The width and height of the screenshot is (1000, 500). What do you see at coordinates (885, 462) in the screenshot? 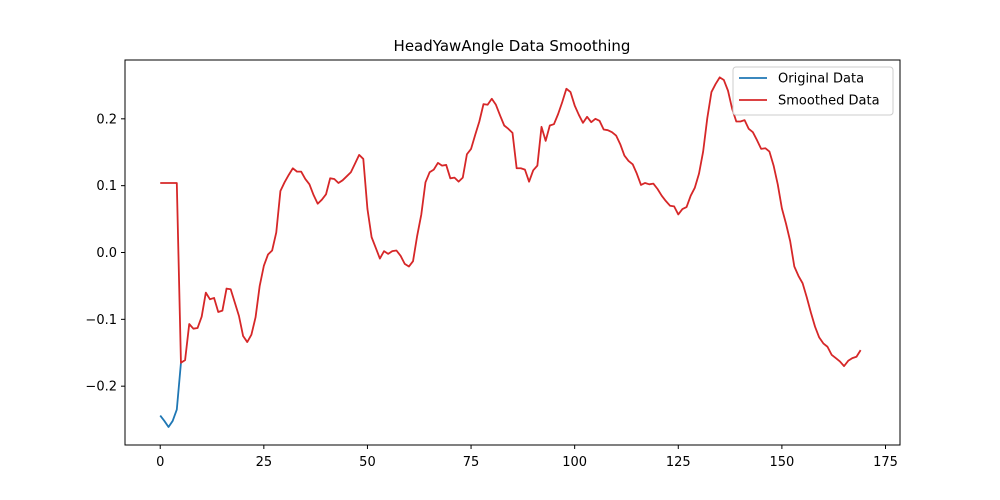
I see `x-tick-label: 175` at bounding box center [885, 462].